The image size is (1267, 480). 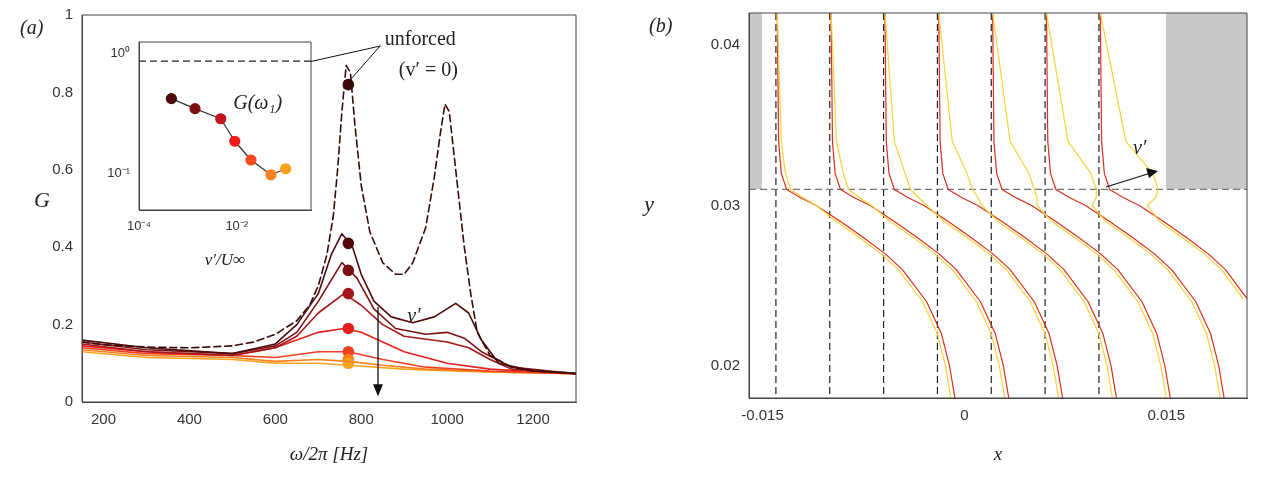 I want to click on x-axis-title: ω/2π [Hz], so click(x=329, y=453).